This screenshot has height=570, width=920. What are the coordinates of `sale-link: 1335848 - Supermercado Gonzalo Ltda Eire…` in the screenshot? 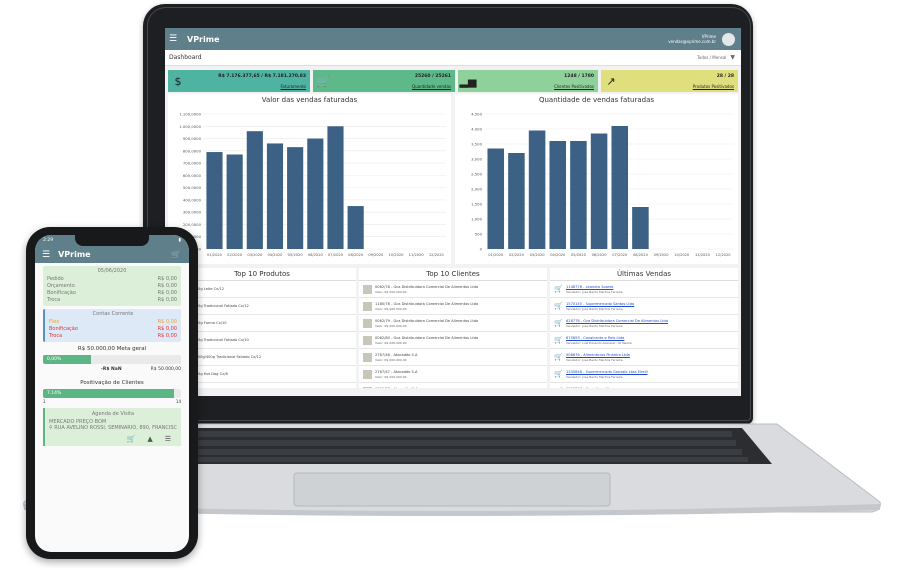 It's located at (607, 371).